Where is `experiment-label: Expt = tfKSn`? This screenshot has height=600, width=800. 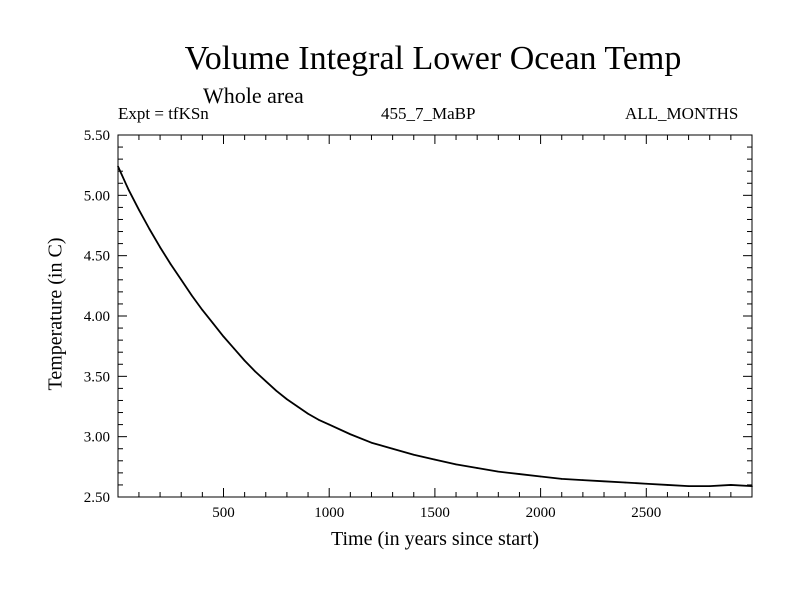
experiment-label: Expt = tfKSn is located at coordinates (163, 113).